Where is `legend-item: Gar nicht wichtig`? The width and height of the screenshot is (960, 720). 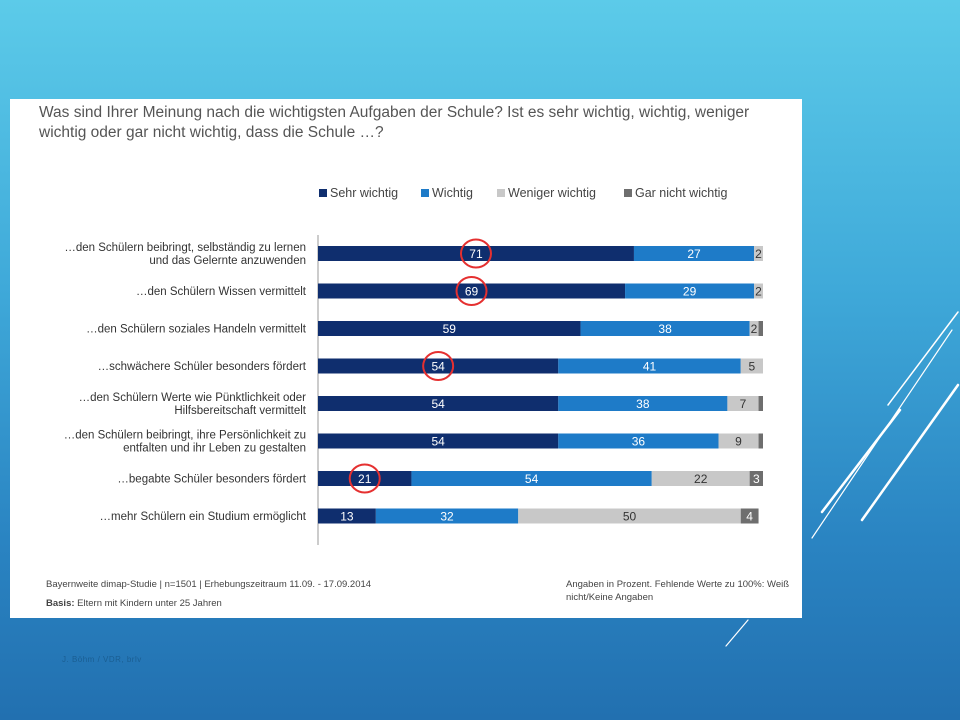
legend-item: Gar nicht wichtig is located at coordinates (675, 193).